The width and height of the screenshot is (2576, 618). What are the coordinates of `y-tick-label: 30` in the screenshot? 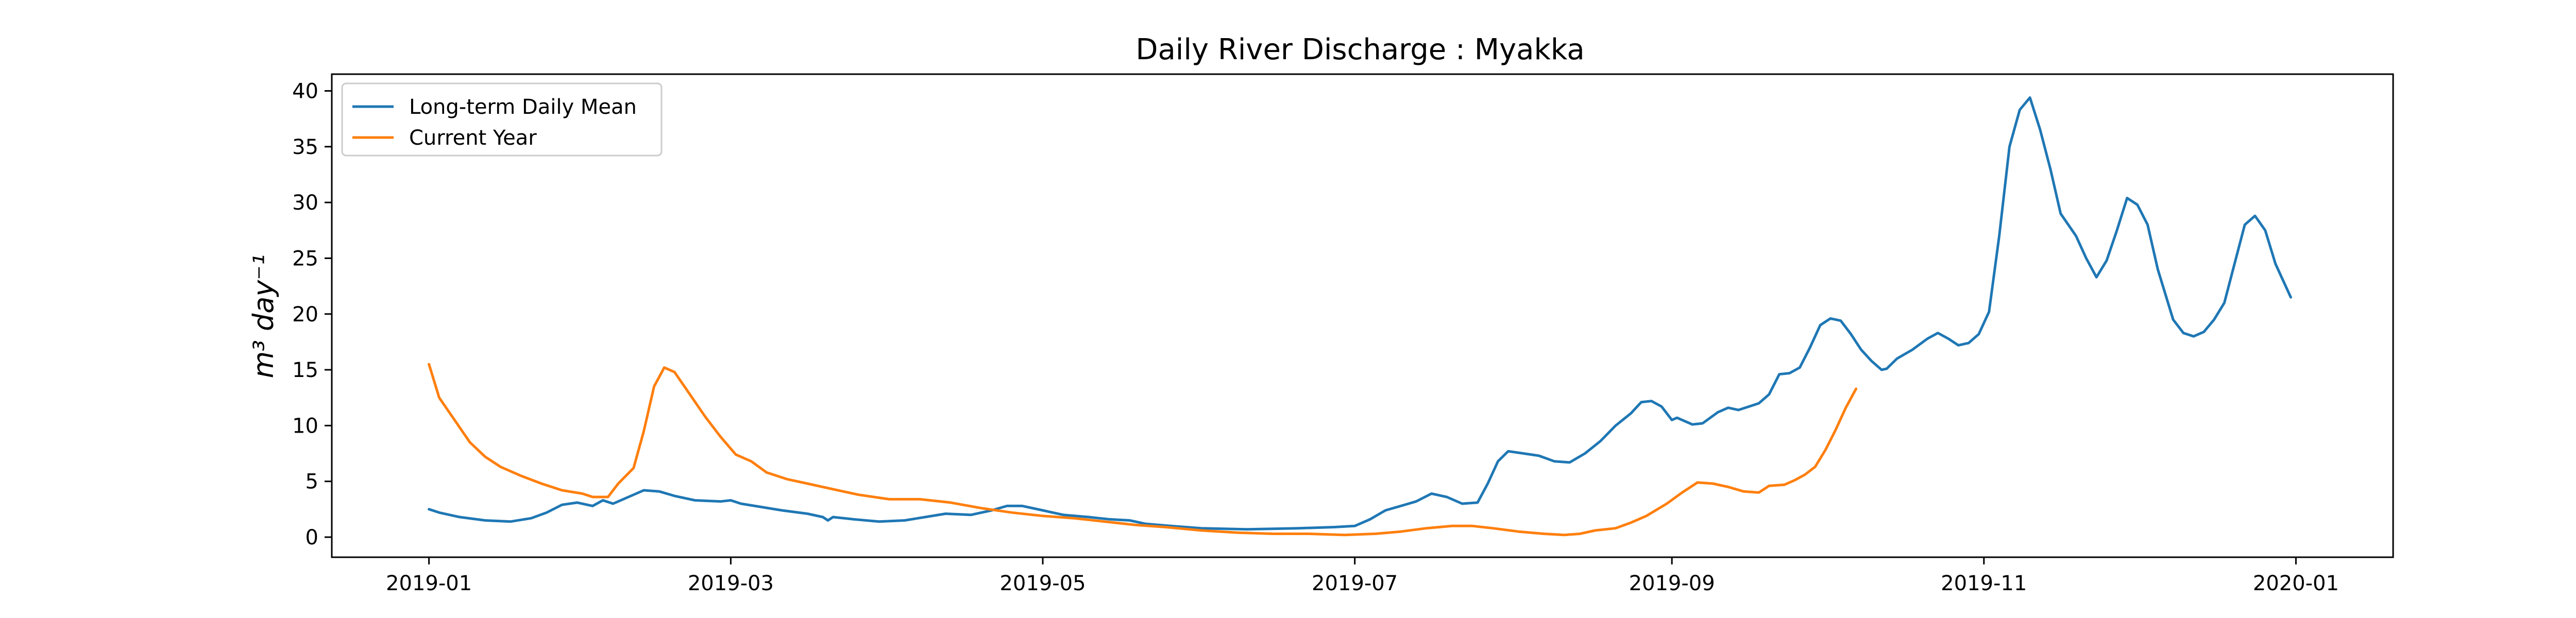 It's located at (305, 203).